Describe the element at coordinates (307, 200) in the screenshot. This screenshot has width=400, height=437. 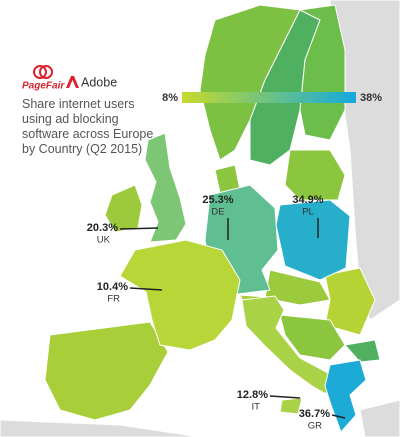
I see `value-label: 34.9%` at that location.